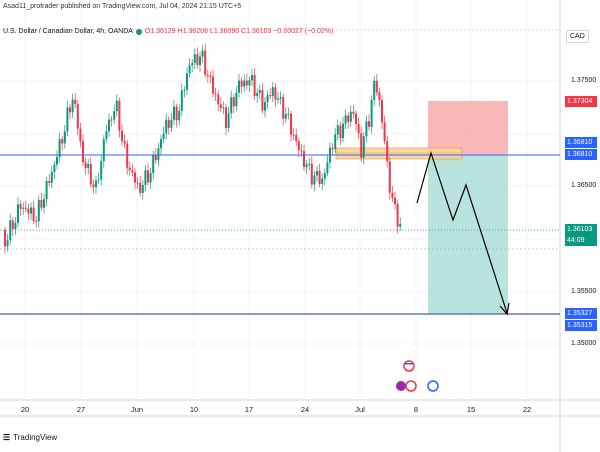  I want to click on earnings-icon, so click(401, 386).